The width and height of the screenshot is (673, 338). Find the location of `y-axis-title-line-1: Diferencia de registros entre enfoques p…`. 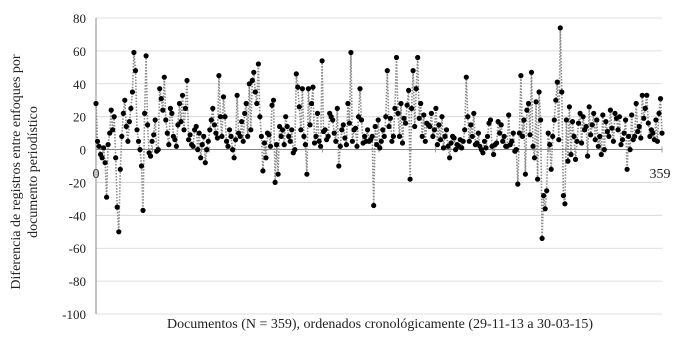

y-axis-title-line-1: Diferencia de registros entre enfoques p… is located at coordinates (16, 172).